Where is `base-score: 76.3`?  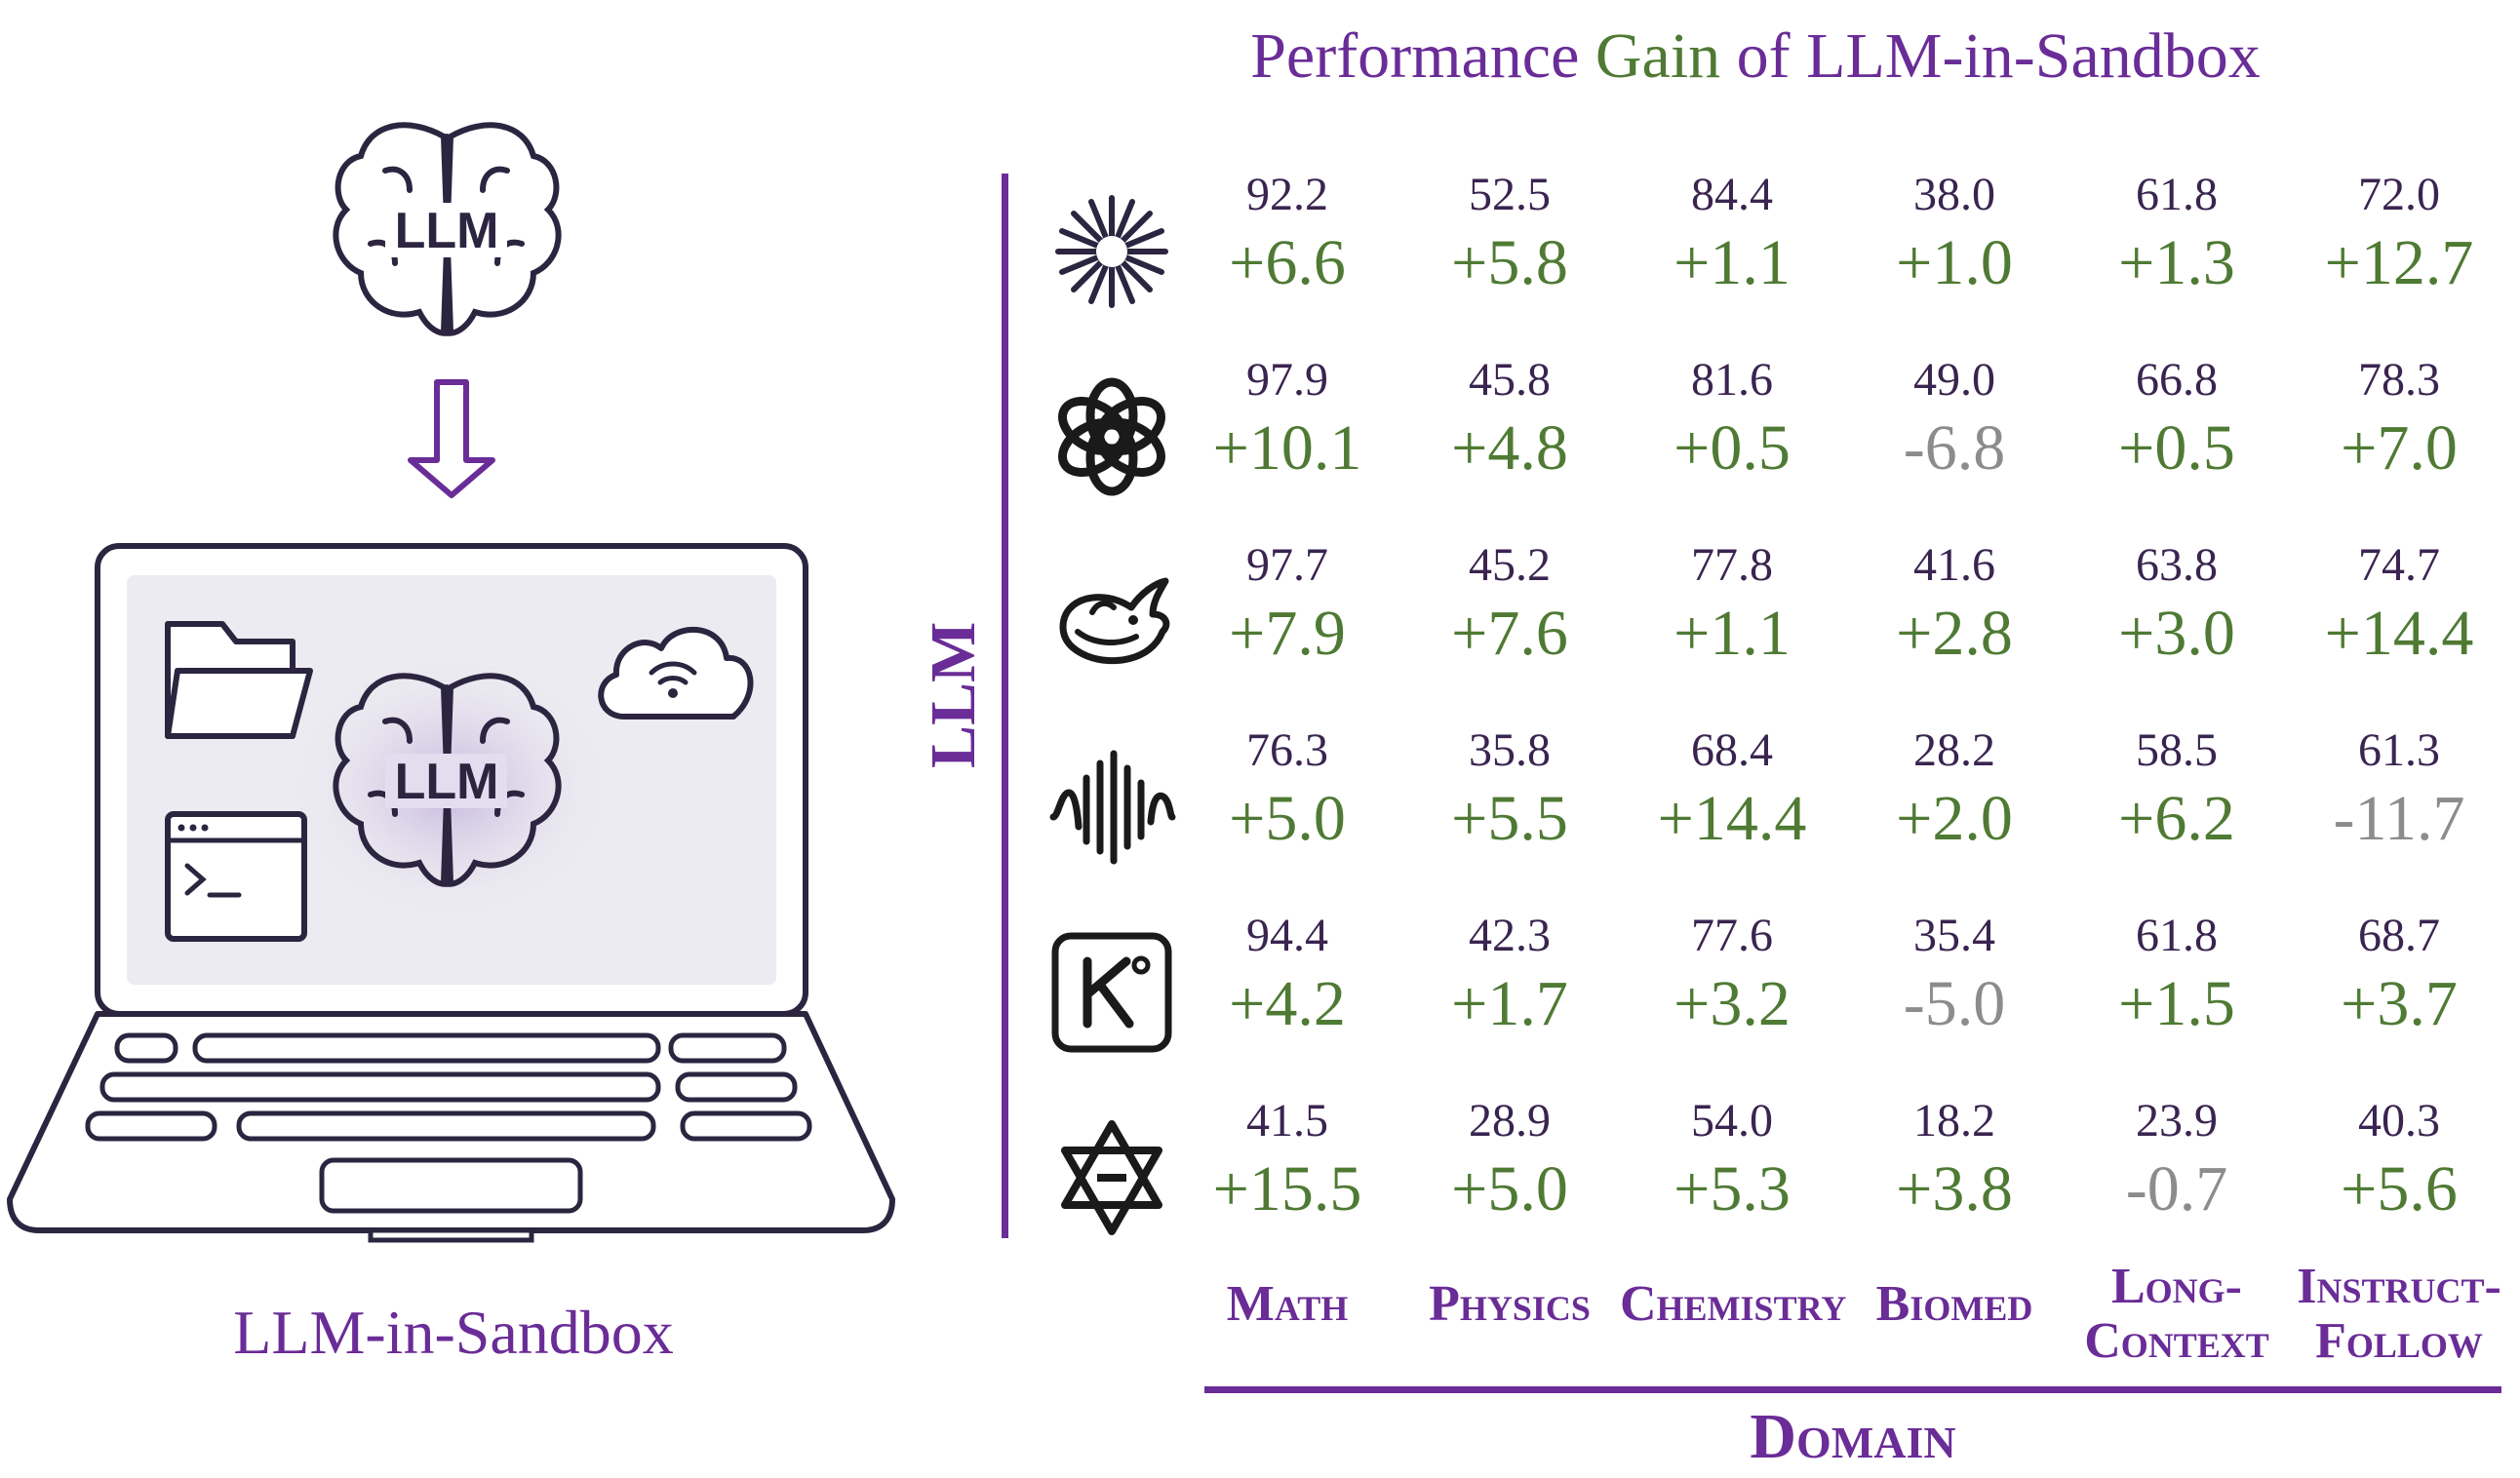
base-score: 76.3 is located at coordinates (1287, 750).